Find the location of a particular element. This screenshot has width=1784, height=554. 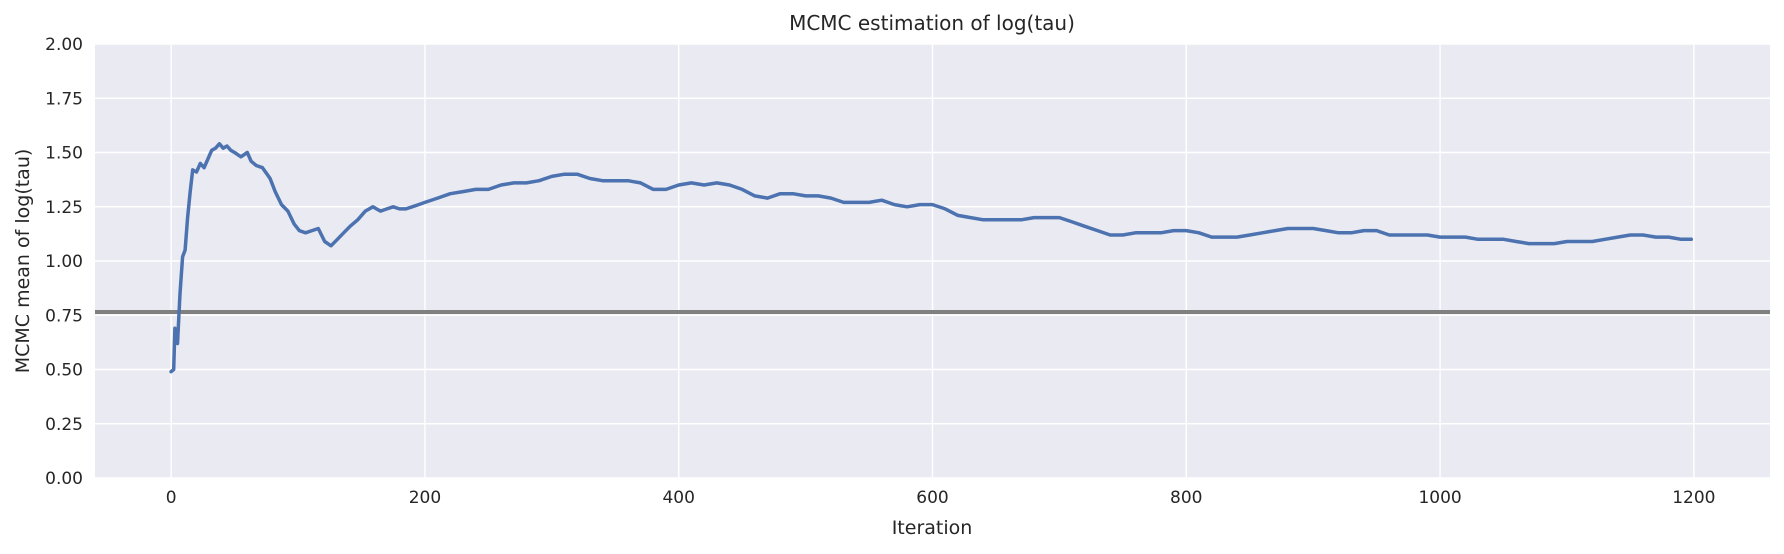

x-tick-label: 600 is located at coordinates (932, 498).